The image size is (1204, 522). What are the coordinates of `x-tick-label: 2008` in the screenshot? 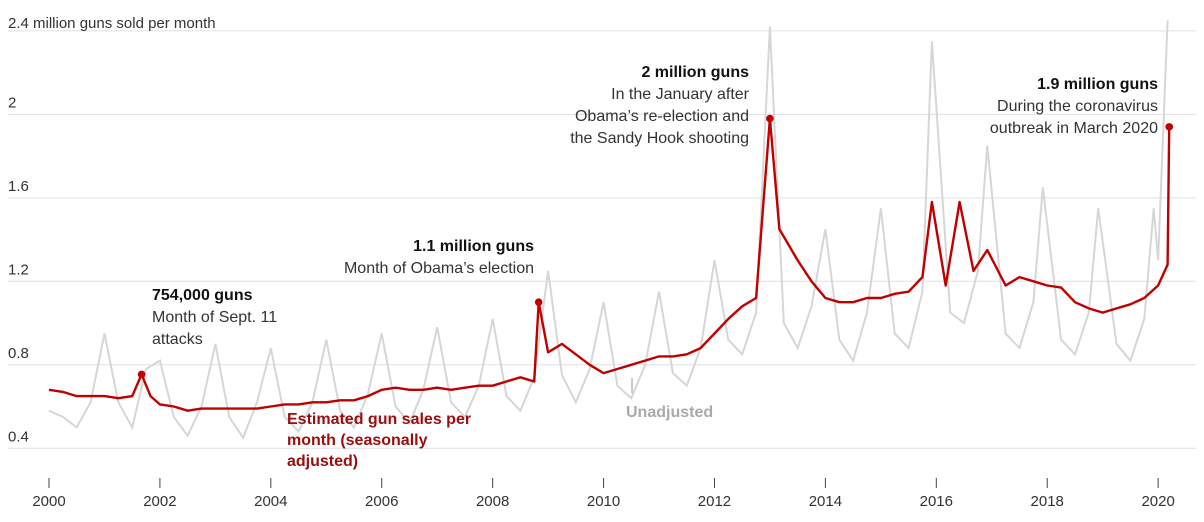 It's located at (492, 501).